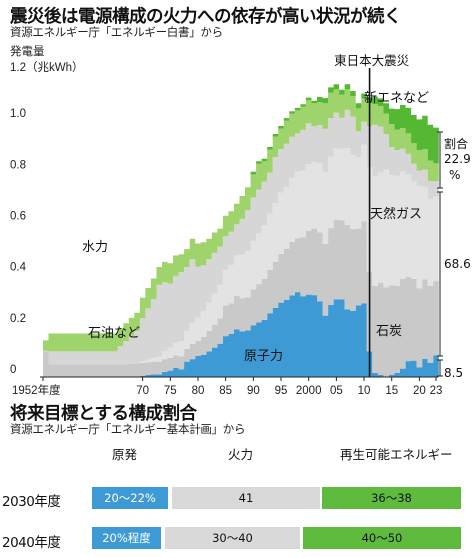 Image resolution: width=475 pixels, height=558 pixels. Describe the element at coordinates (391, 498) in the screenshot. I see `bar-2030-renewable: 36〜38` at that location.